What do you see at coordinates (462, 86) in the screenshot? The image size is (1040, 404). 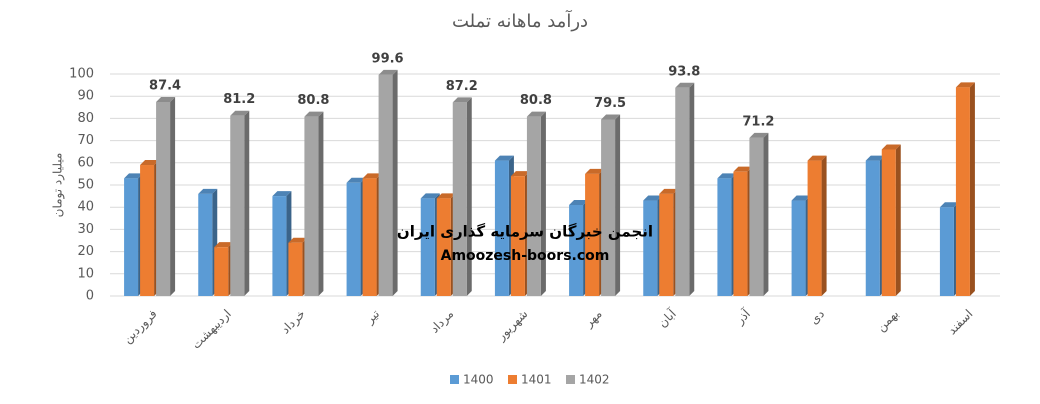 I see `data-label: 87.2` at bounding box center [462, 86].